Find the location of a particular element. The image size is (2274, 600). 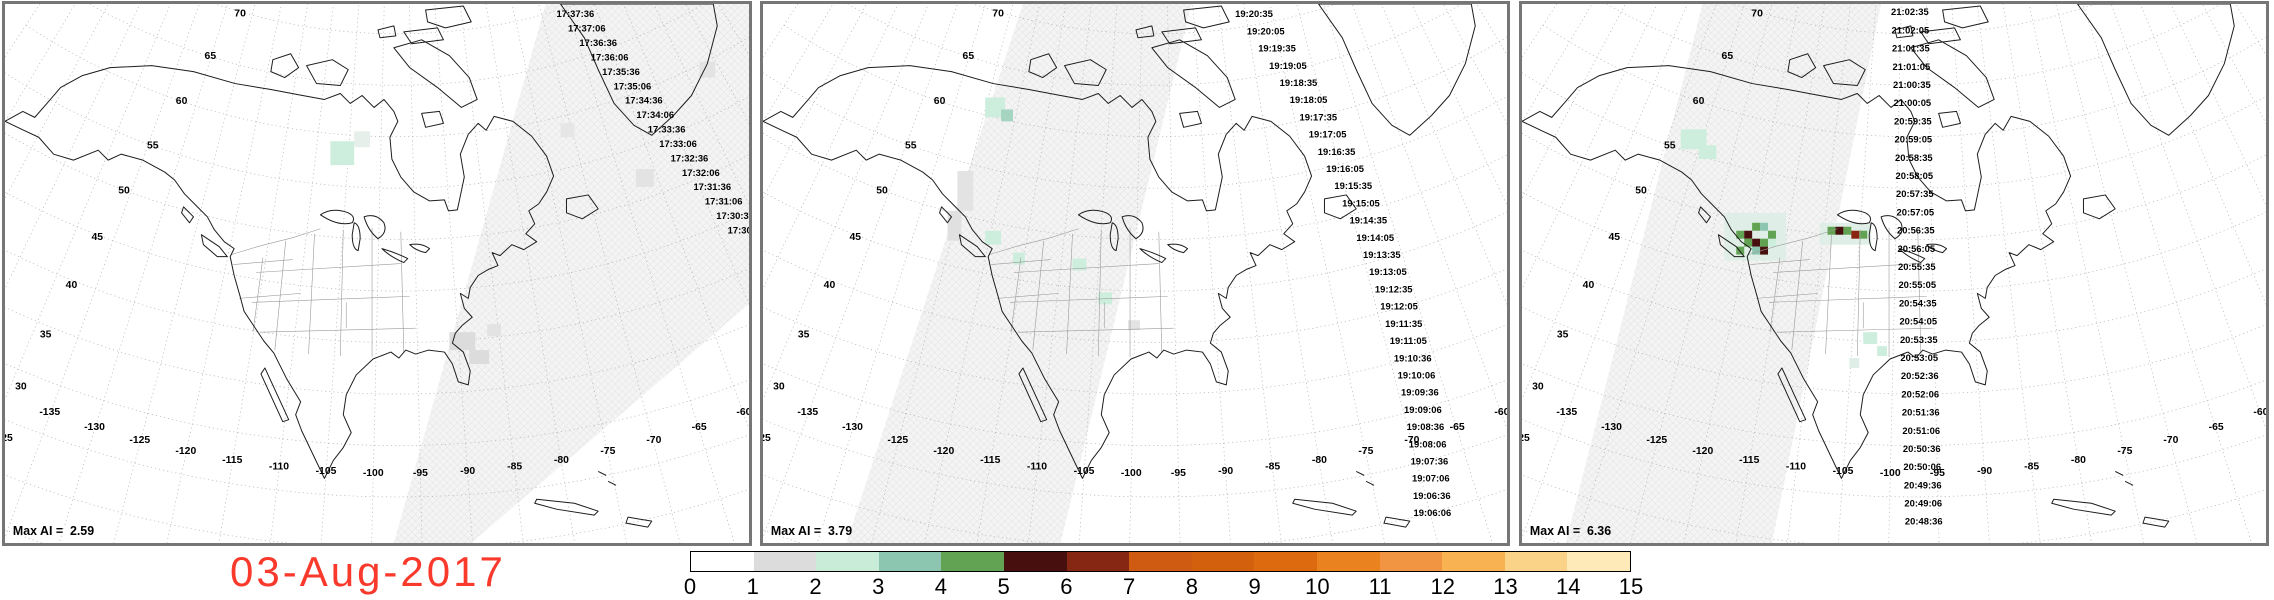

timestamp-label: 19:20:05 is located at coordinates (1266, 30).